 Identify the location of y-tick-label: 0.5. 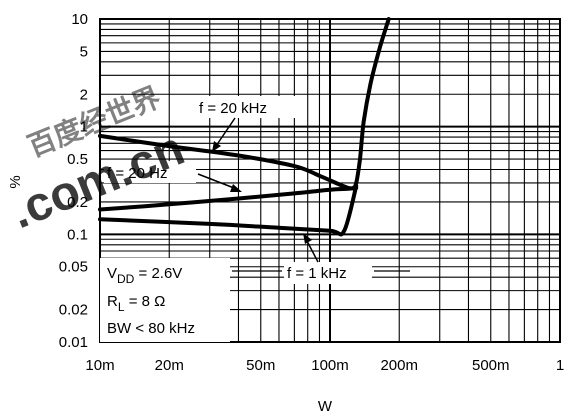
(77, 159).